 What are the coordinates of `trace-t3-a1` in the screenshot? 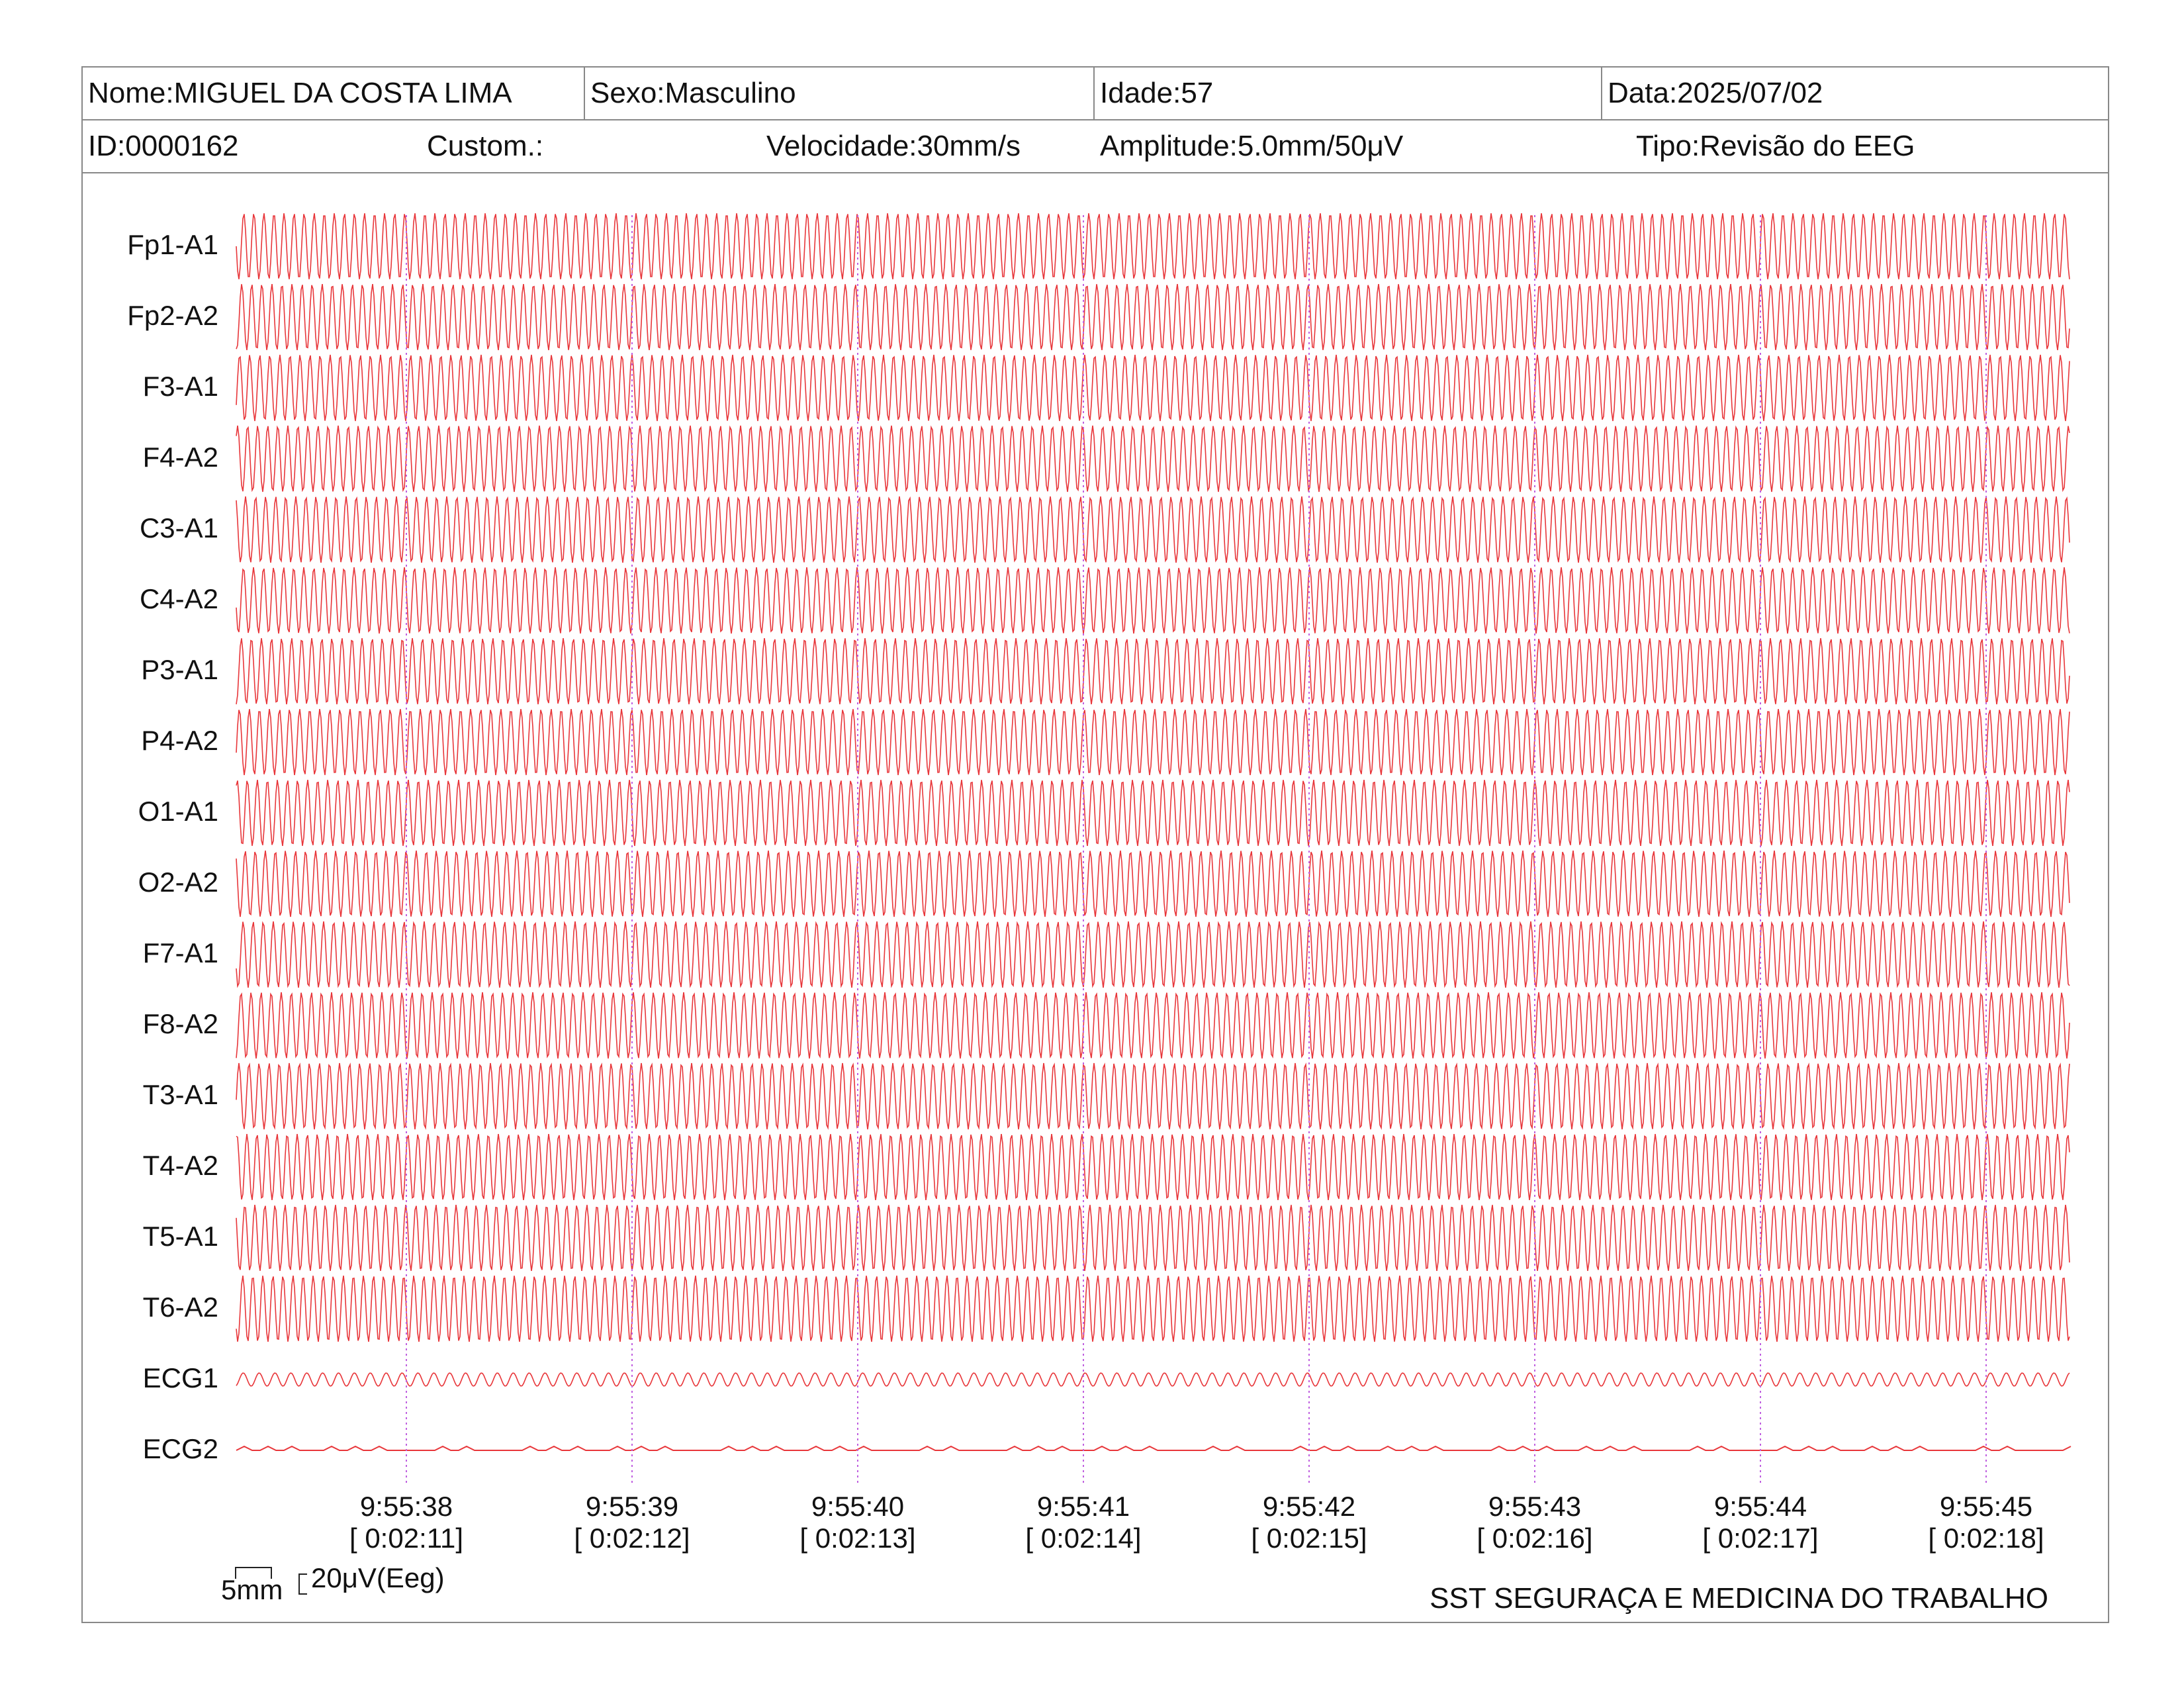 It's located at (1153, 1096).